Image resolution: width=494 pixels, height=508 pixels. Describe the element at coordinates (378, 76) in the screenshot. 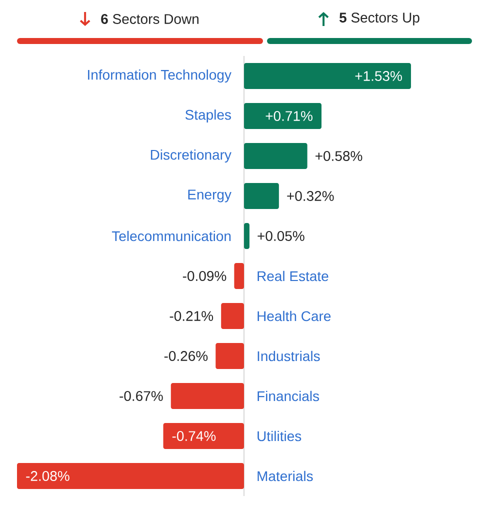

I see `data-label: +1.53%` at that location.